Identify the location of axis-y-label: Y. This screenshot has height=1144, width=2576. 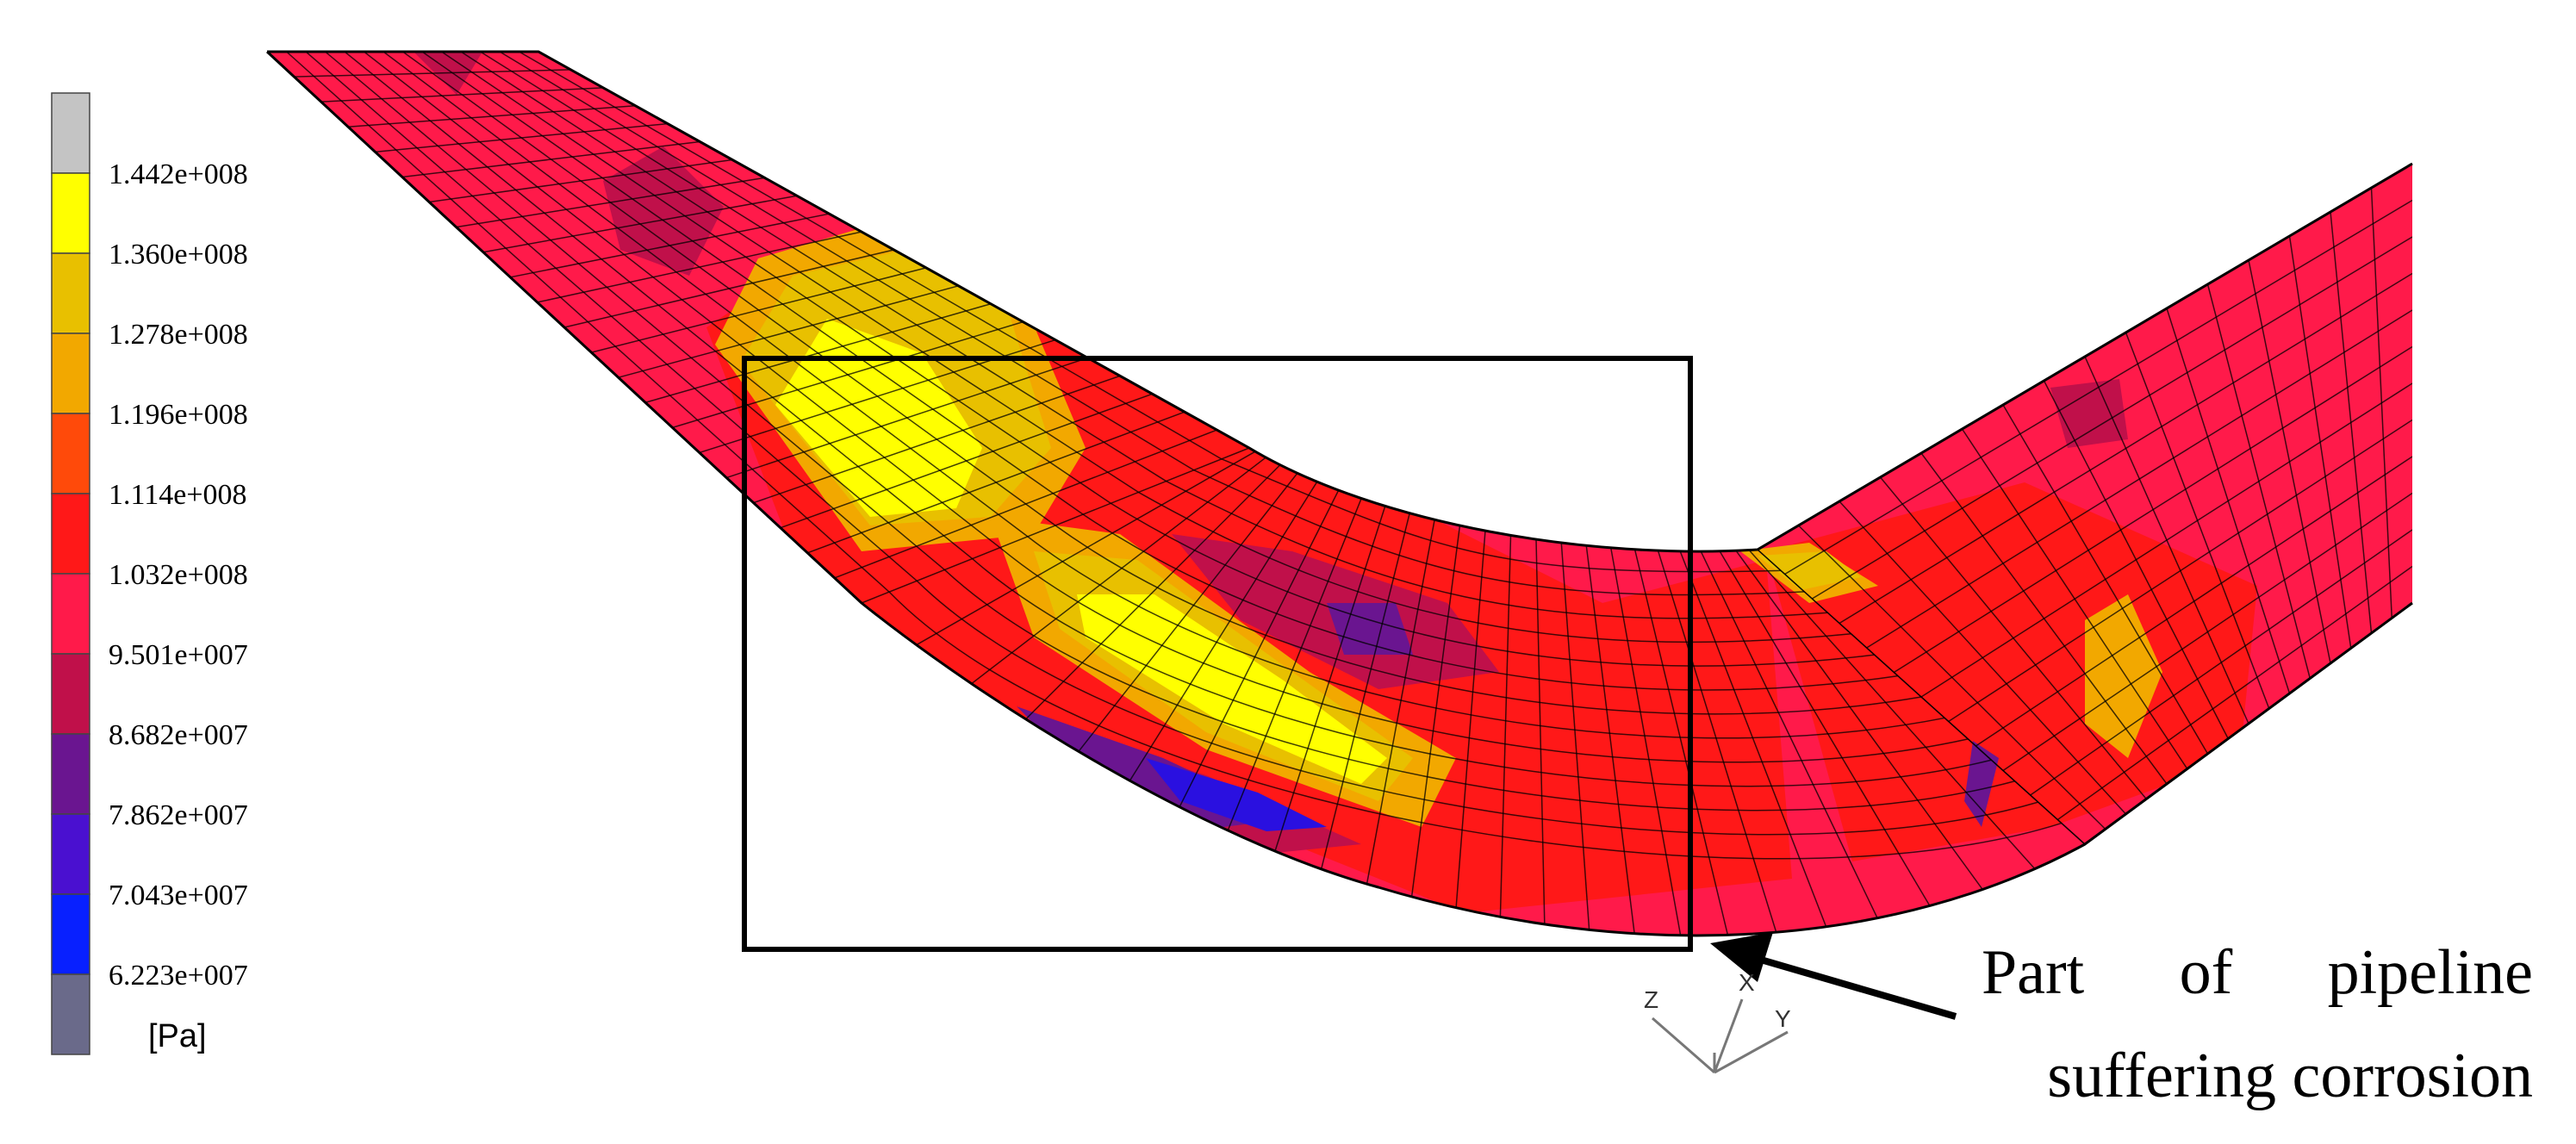
(1783, 1018).